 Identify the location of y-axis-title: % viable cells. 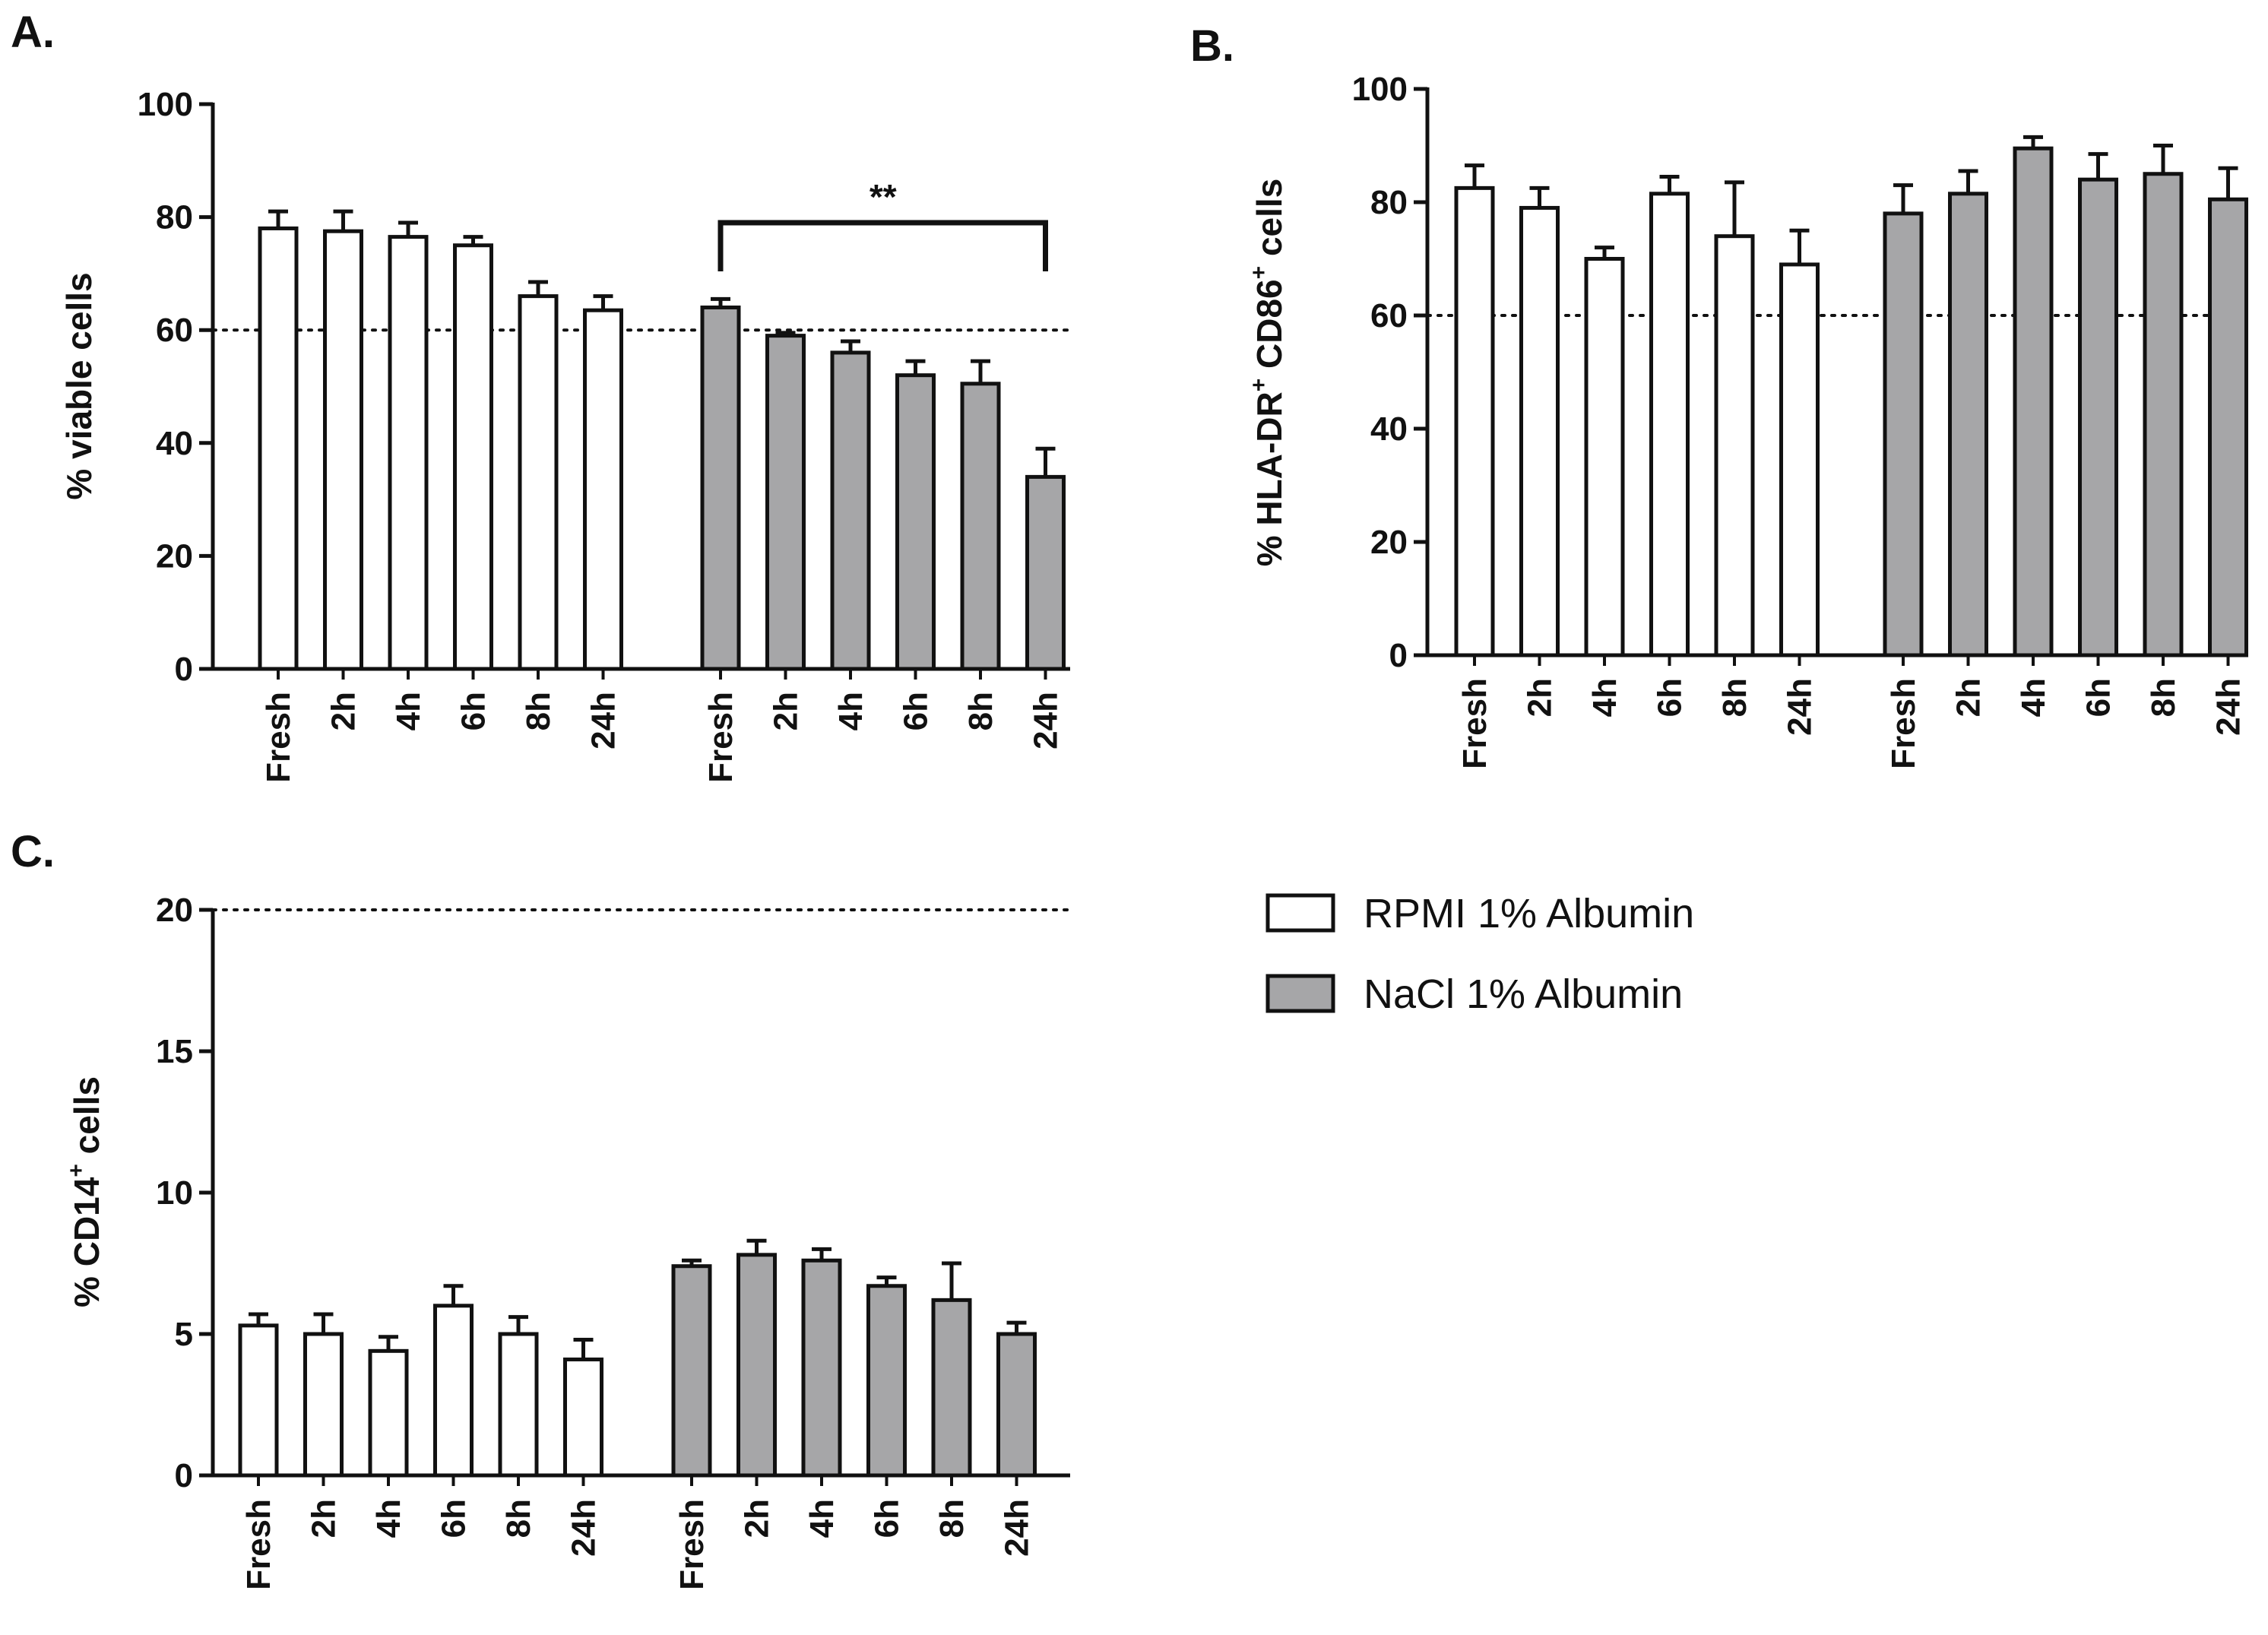
(79, 386).